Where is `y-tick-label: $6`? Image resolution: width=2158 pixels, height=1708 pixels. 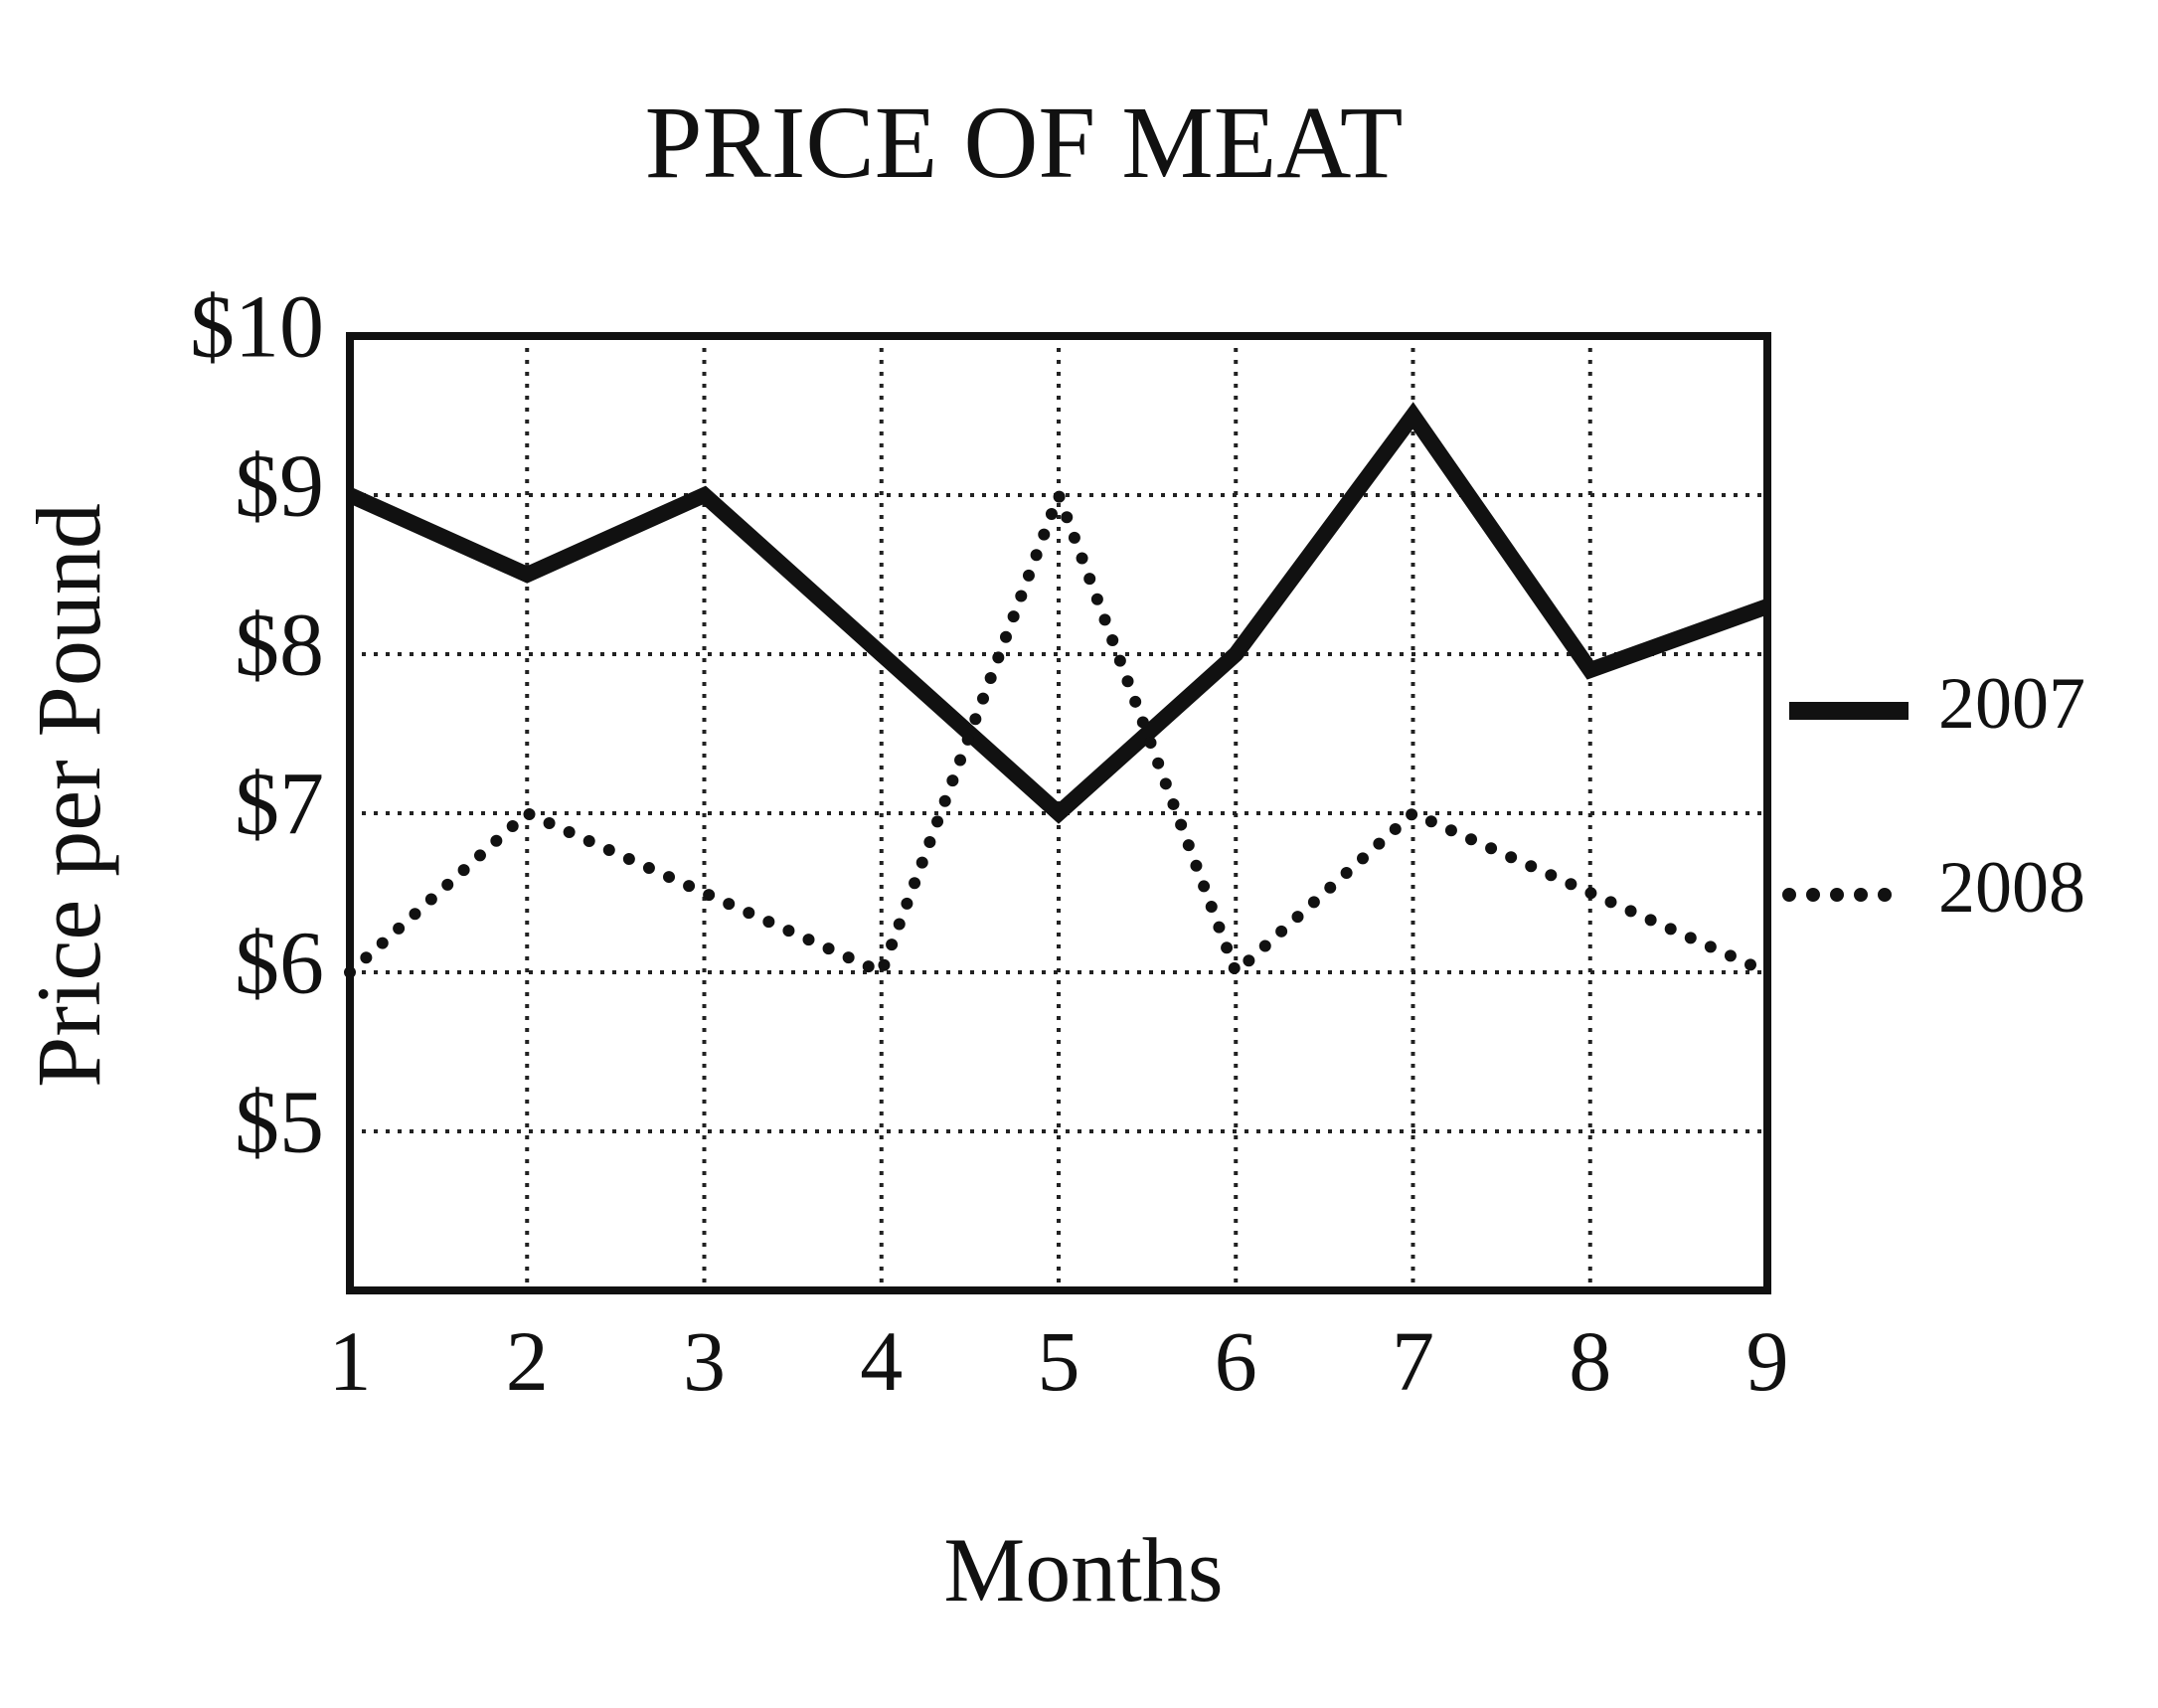 y-tick-label: $6 is located at coordinates (279, 964).